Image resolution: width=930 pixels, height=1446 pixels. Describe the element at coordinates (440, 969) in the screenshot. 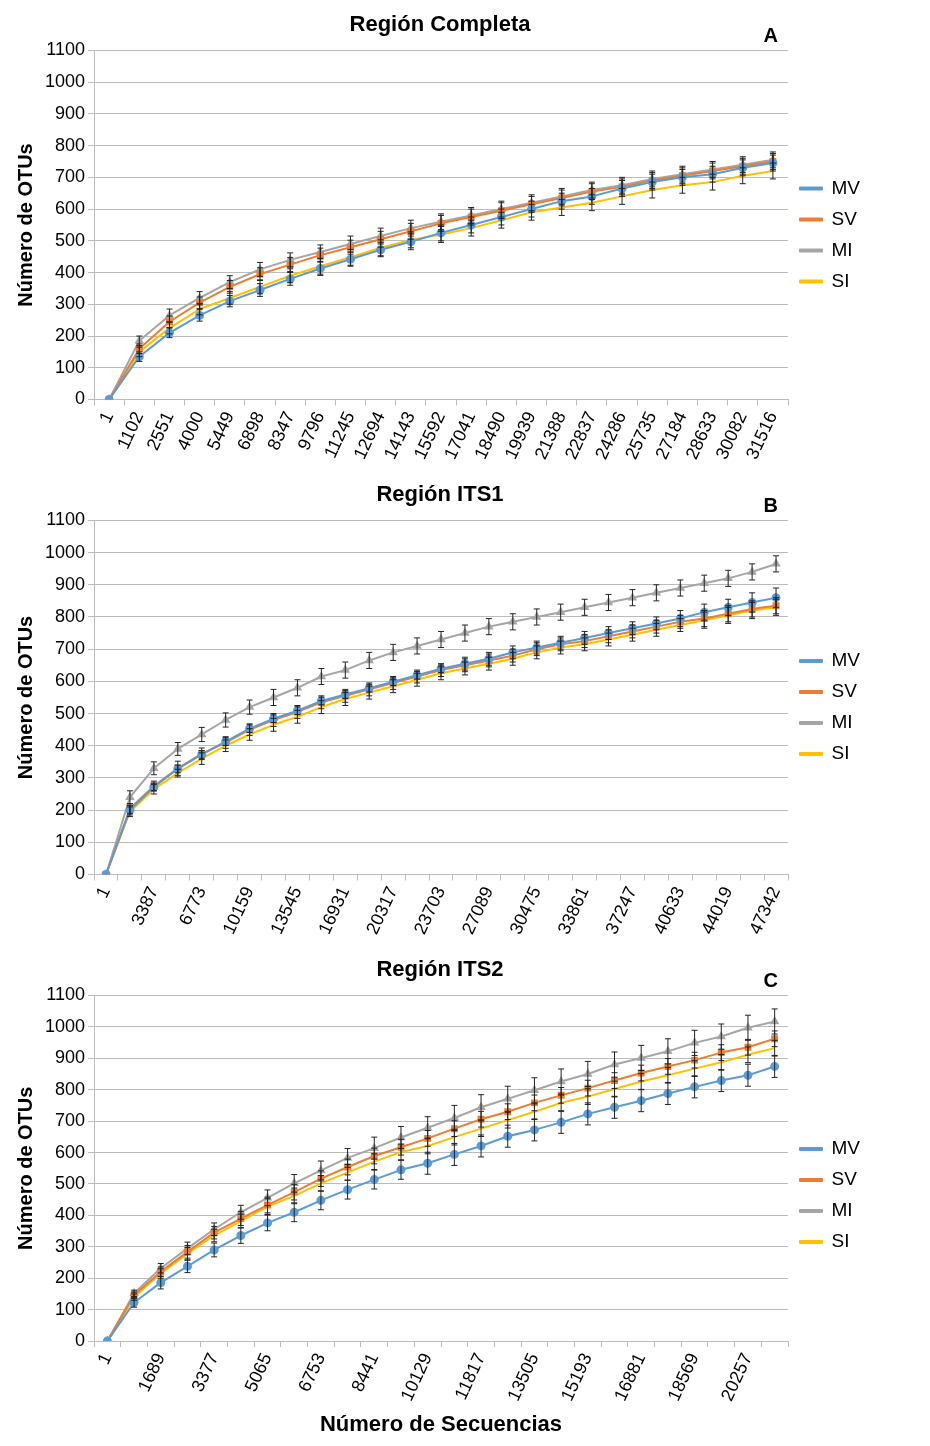

I see `chart-title: Región ITS2` at that location.